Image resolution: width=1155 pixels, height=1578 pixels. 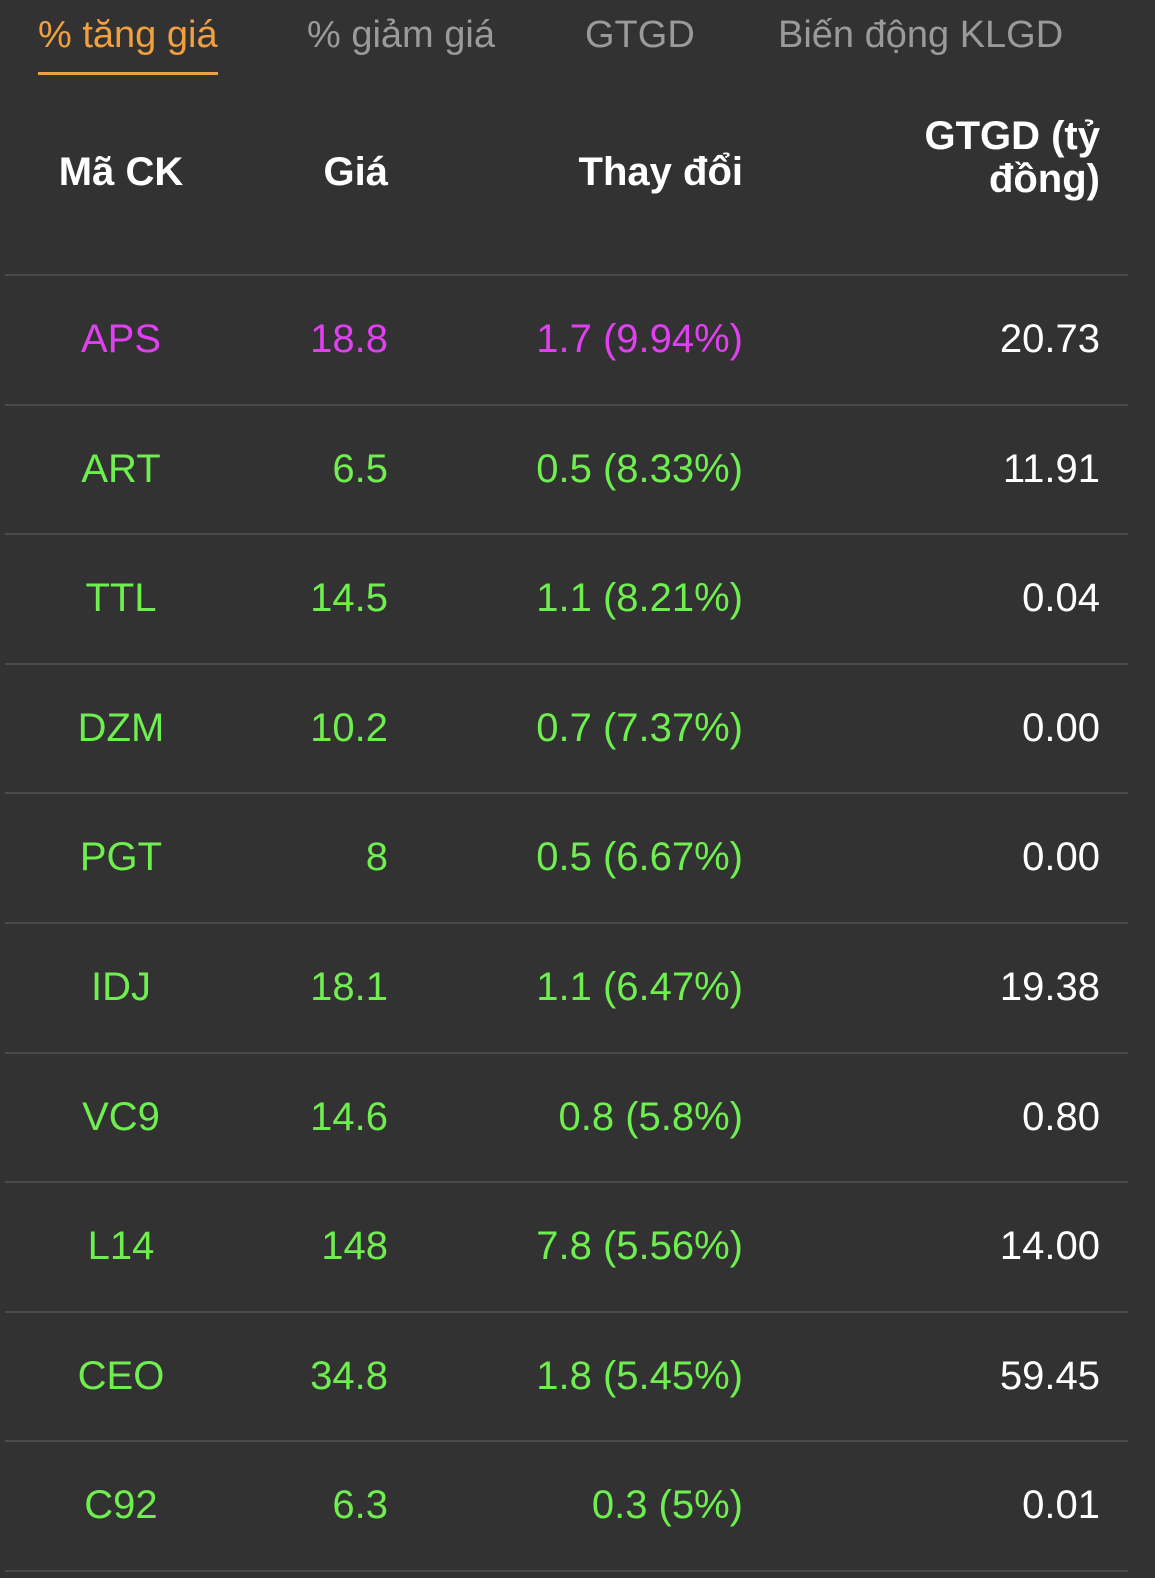 What do you see at coordinates (1061, 598) in the screenshot?
I see `cell: 0.04` at bounding box center [1061, 598].